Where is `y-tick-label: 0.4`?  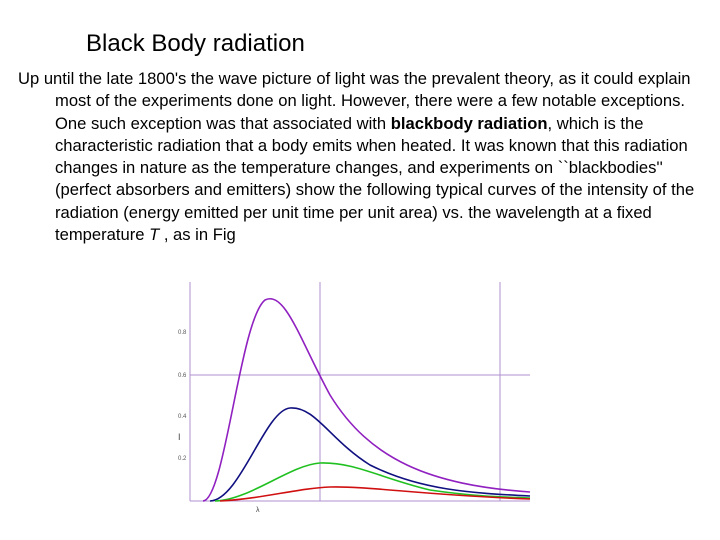
y-tick-label: 0.4 is located at coordinates (182, 417).